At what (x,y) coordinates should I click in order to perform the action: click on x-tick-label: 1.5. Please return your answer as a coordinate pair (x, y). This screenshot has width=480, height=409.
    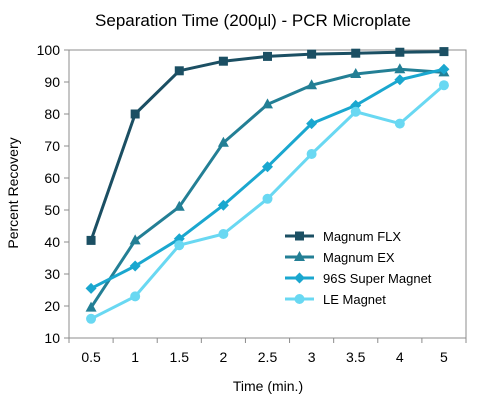
    Looking at the image, I should click on (180, 357).